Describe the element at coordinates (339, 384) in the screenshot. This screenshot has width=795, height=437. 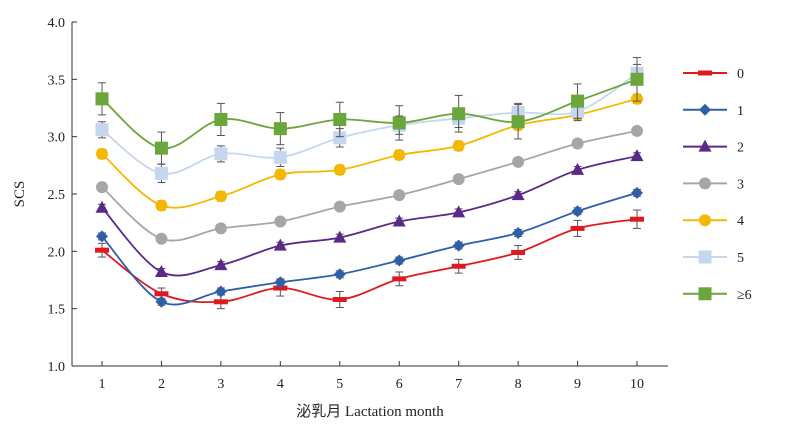
I see `x-tick-label: 5` at that location.